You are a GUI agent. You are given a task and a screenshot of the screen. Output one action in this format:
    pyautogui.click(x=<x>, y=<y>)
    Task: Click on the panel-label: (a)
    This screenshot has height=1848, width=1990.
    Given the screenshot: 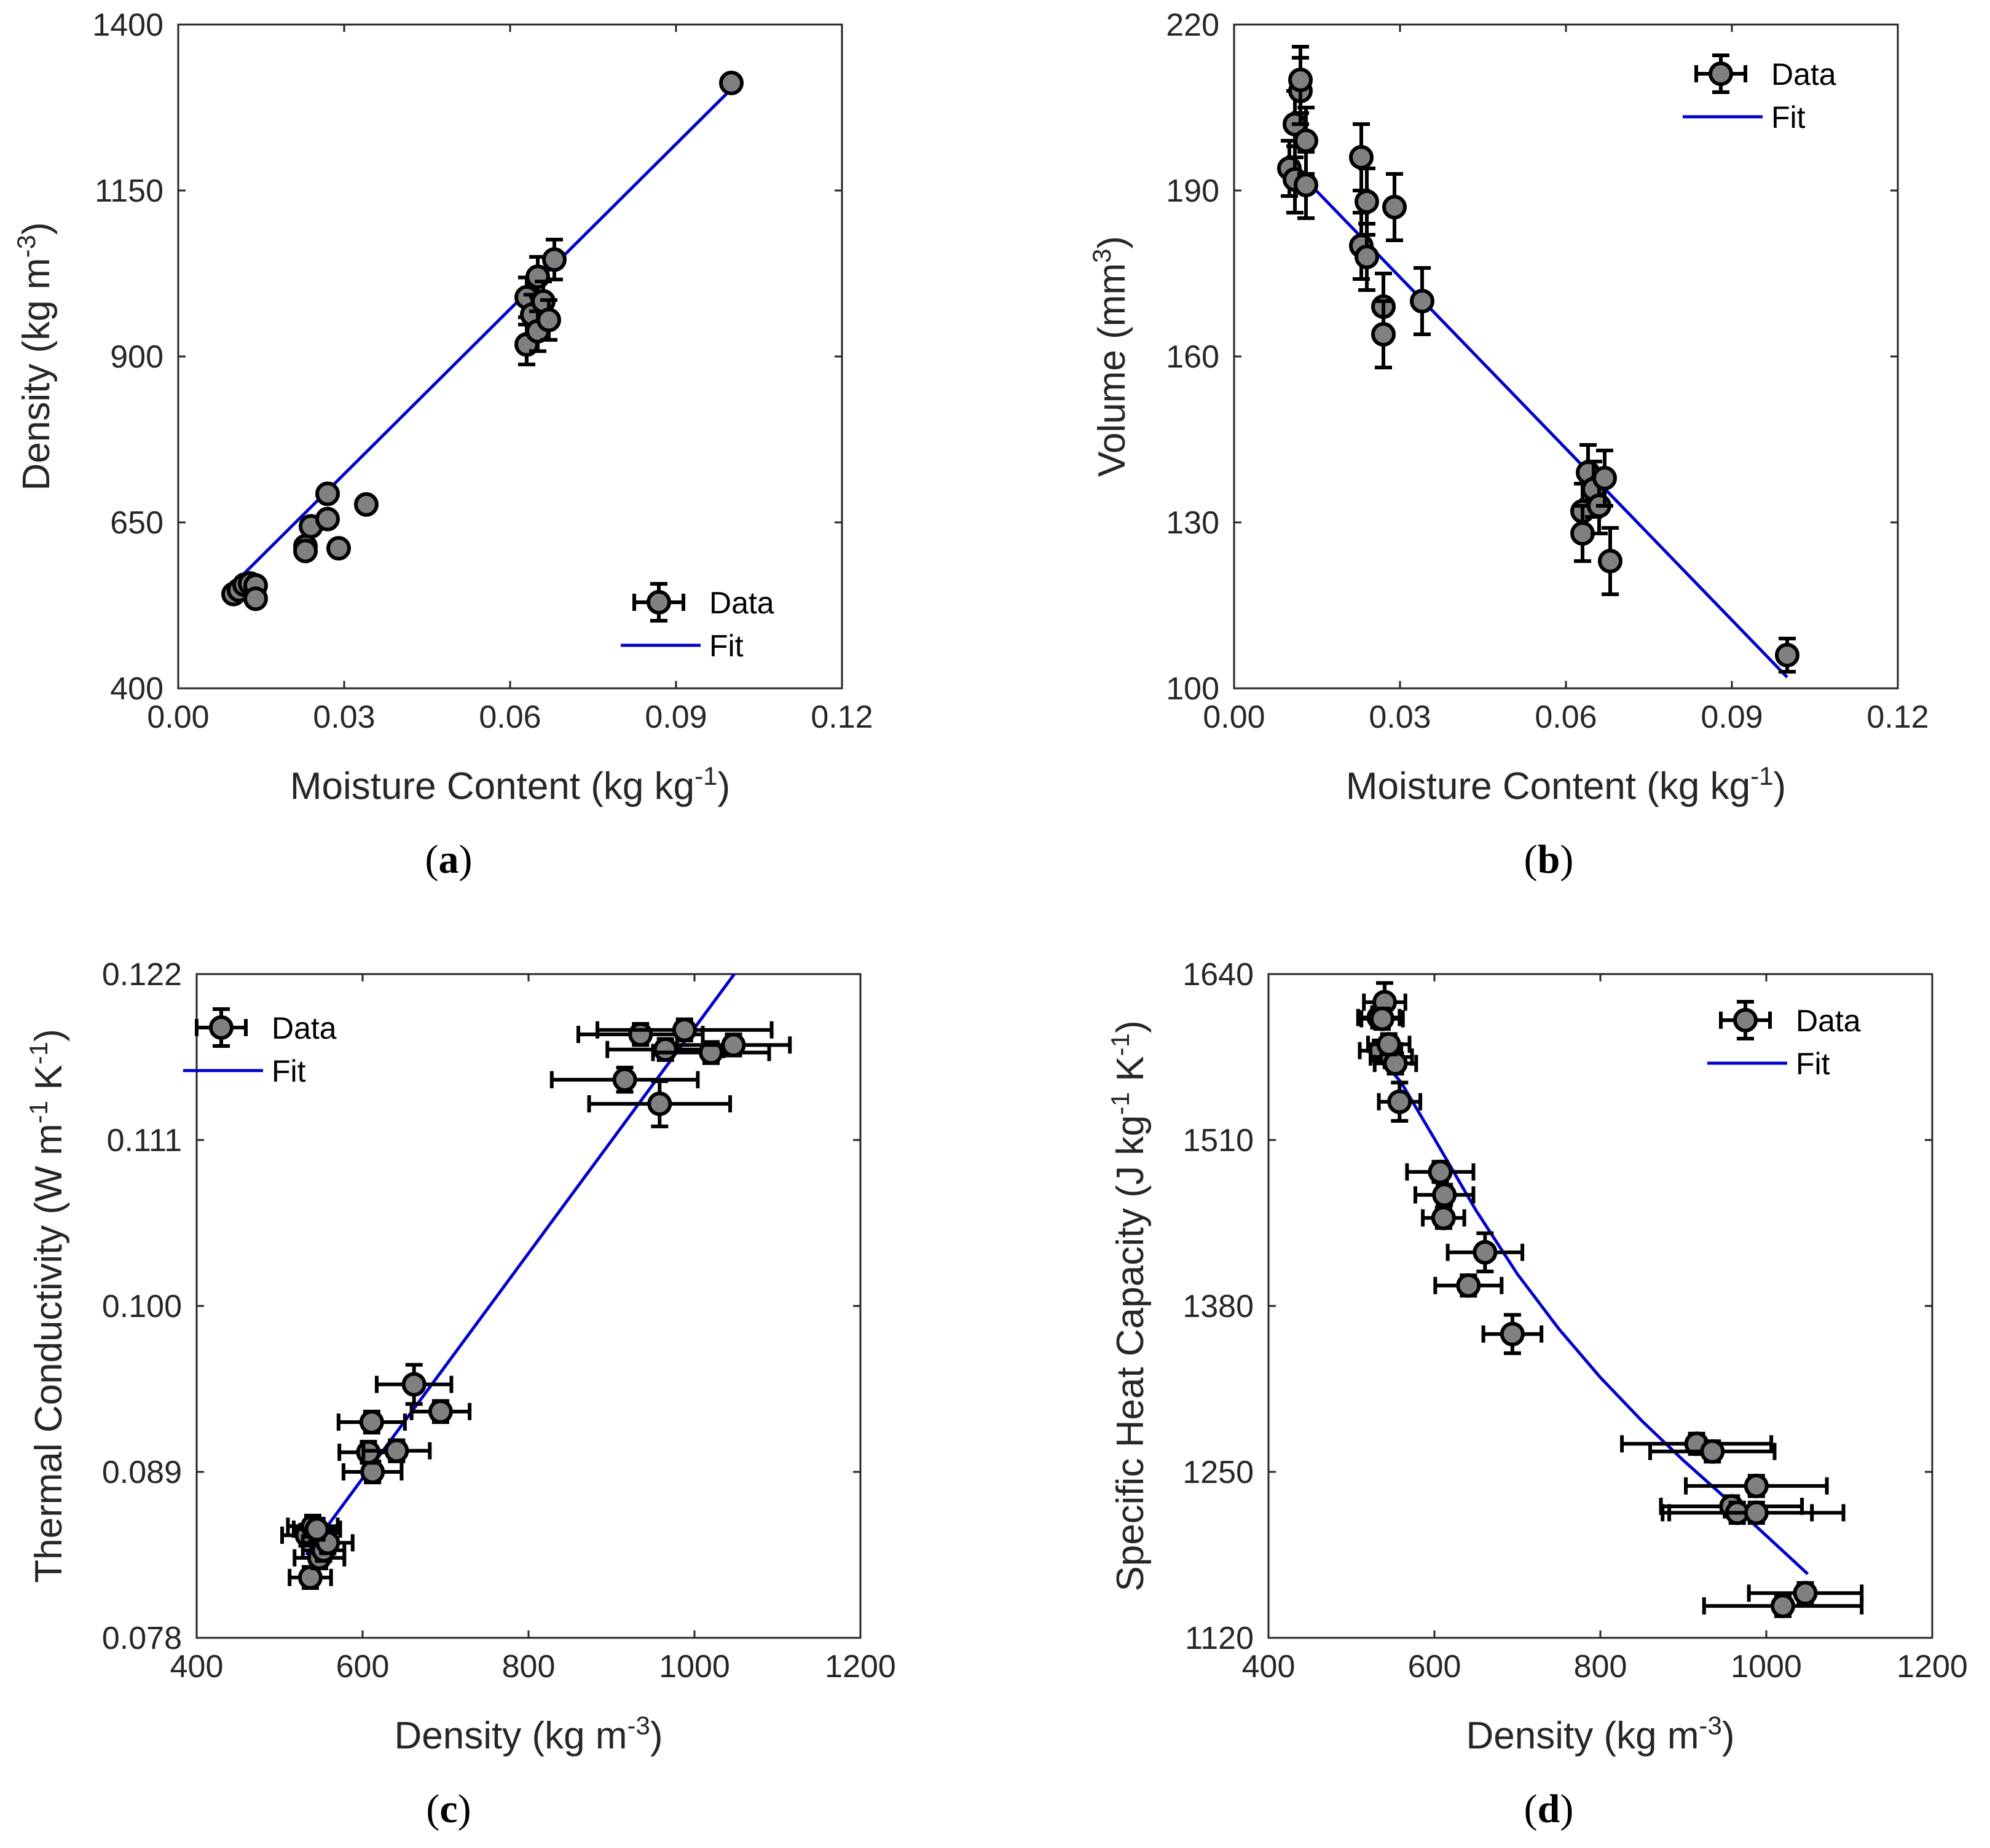 What is the action you would take?
    pyautogui.click(x=449, y=860)
    